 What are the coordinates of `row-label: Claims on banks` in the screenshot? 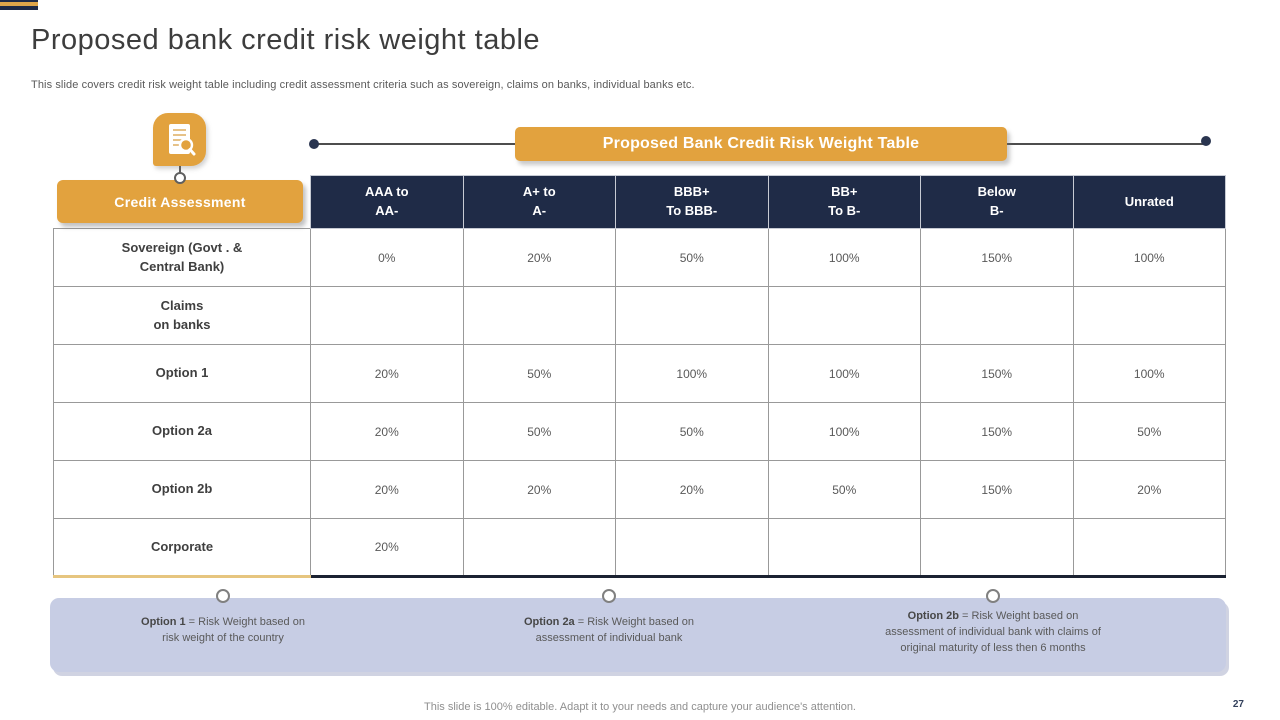 It's located at (182, 315).